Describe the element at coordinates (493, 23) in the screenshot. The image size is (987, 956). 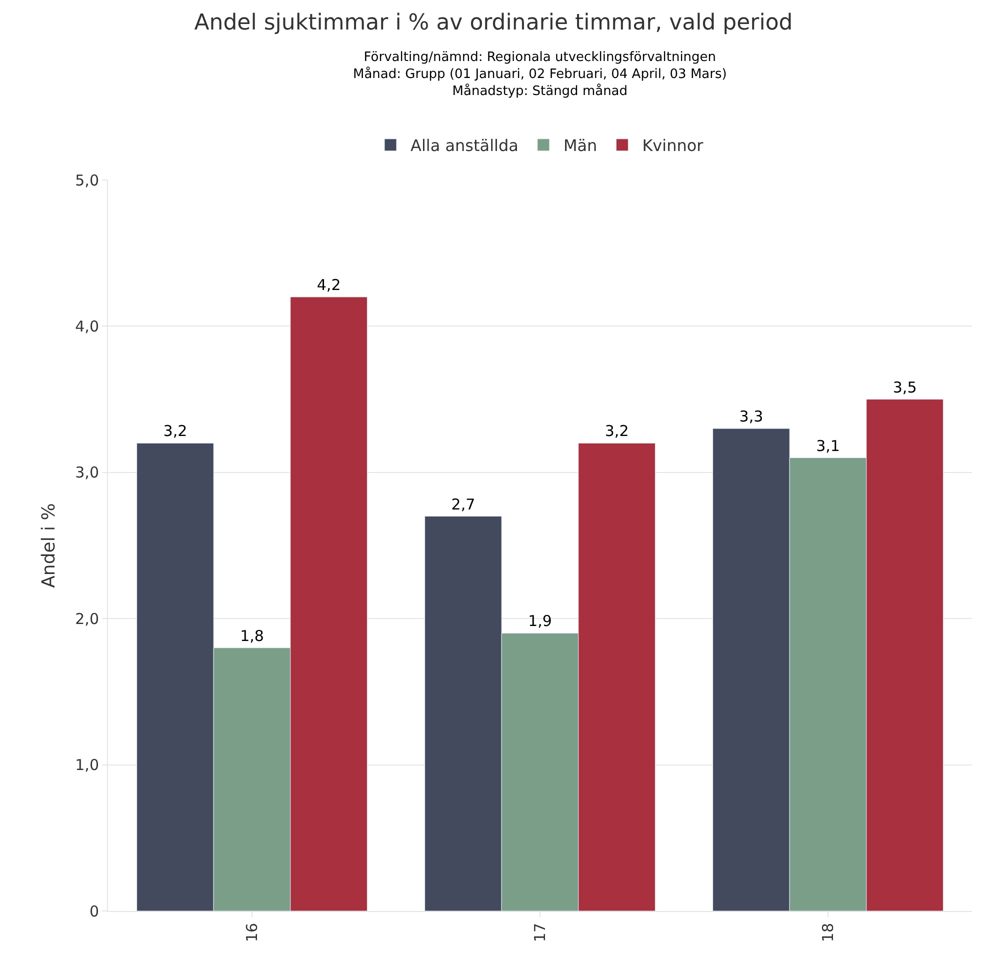
I see `chart-title: Andel sjuktimmar i % av ordinarie timmar, vald period` at that location.